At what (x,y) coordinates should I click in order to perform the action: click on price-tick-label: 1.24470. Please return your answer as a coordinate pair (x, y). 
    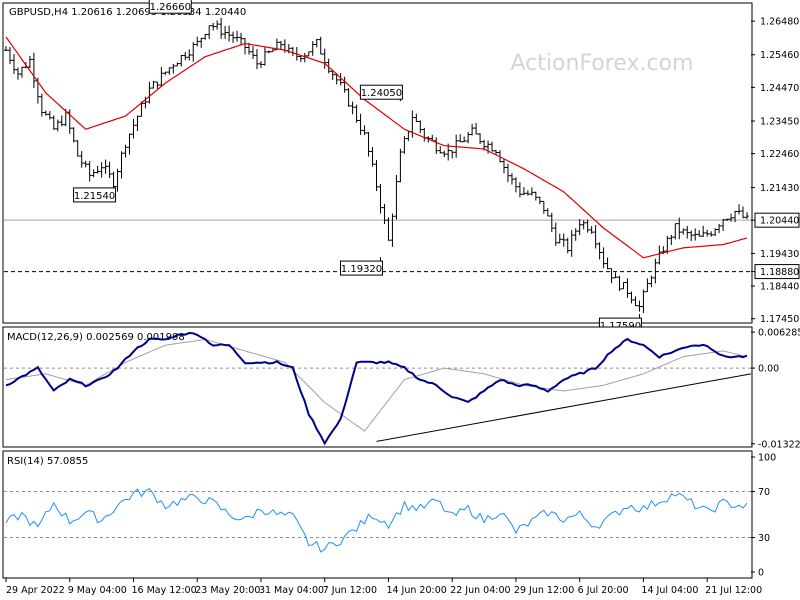
    Looking at the image, I should click on (779, 88).